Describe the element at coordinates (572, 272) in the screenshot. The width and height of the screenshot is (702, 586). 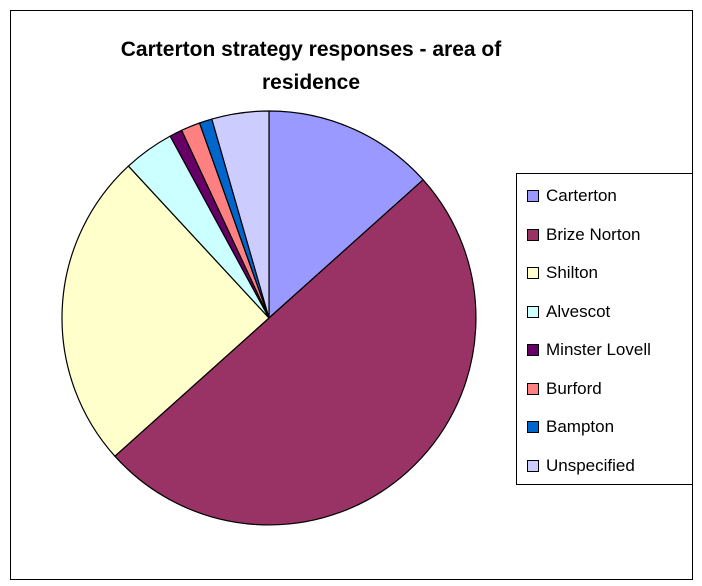
I see `legend-label: Shilton` at that location.